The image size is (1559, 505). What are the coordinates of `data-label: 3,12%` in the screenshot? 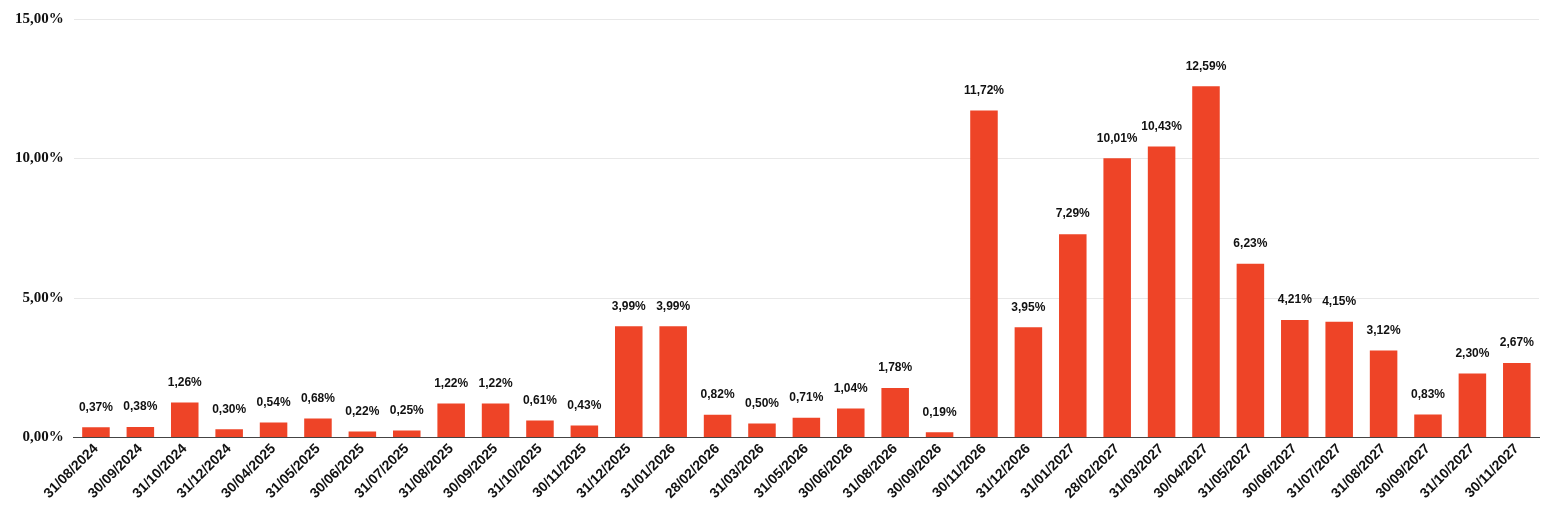 It's located at (1383, 329).